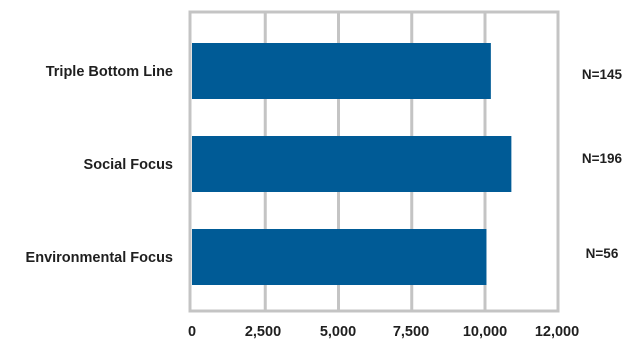 This screenshot has height=344, width=637. I want to click on sample-size-labels: N=145 N=196 N=56, so click(602, 164).